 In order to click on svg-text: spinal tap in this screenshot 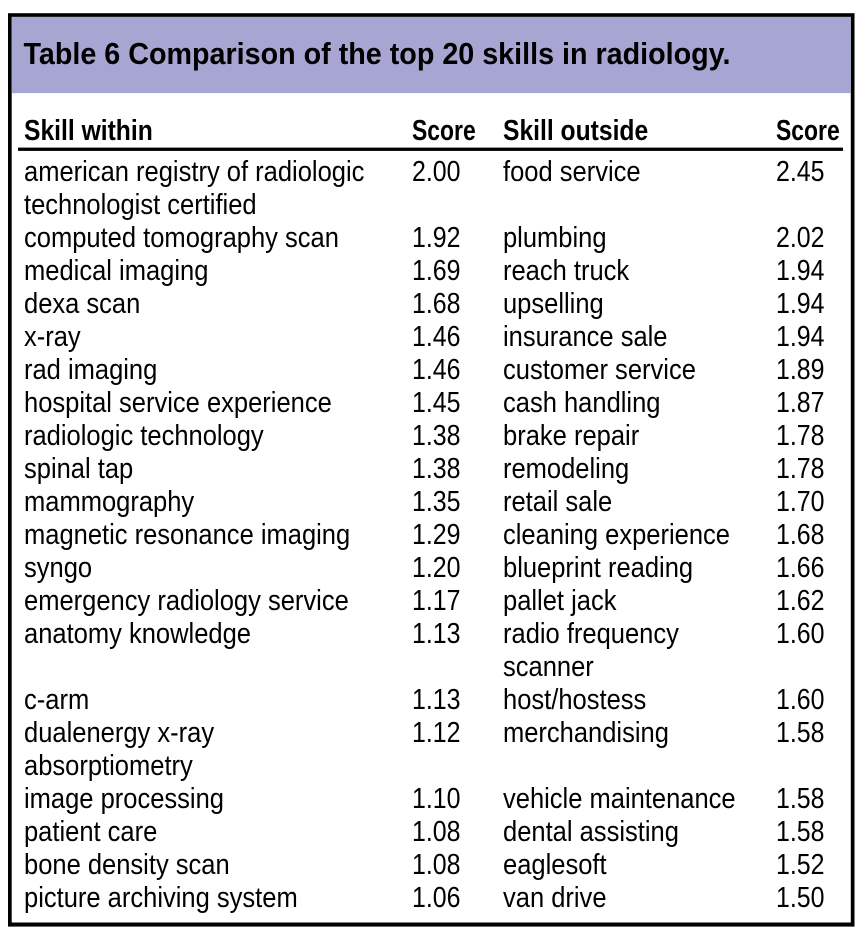, I will do `click(78, 469)`.